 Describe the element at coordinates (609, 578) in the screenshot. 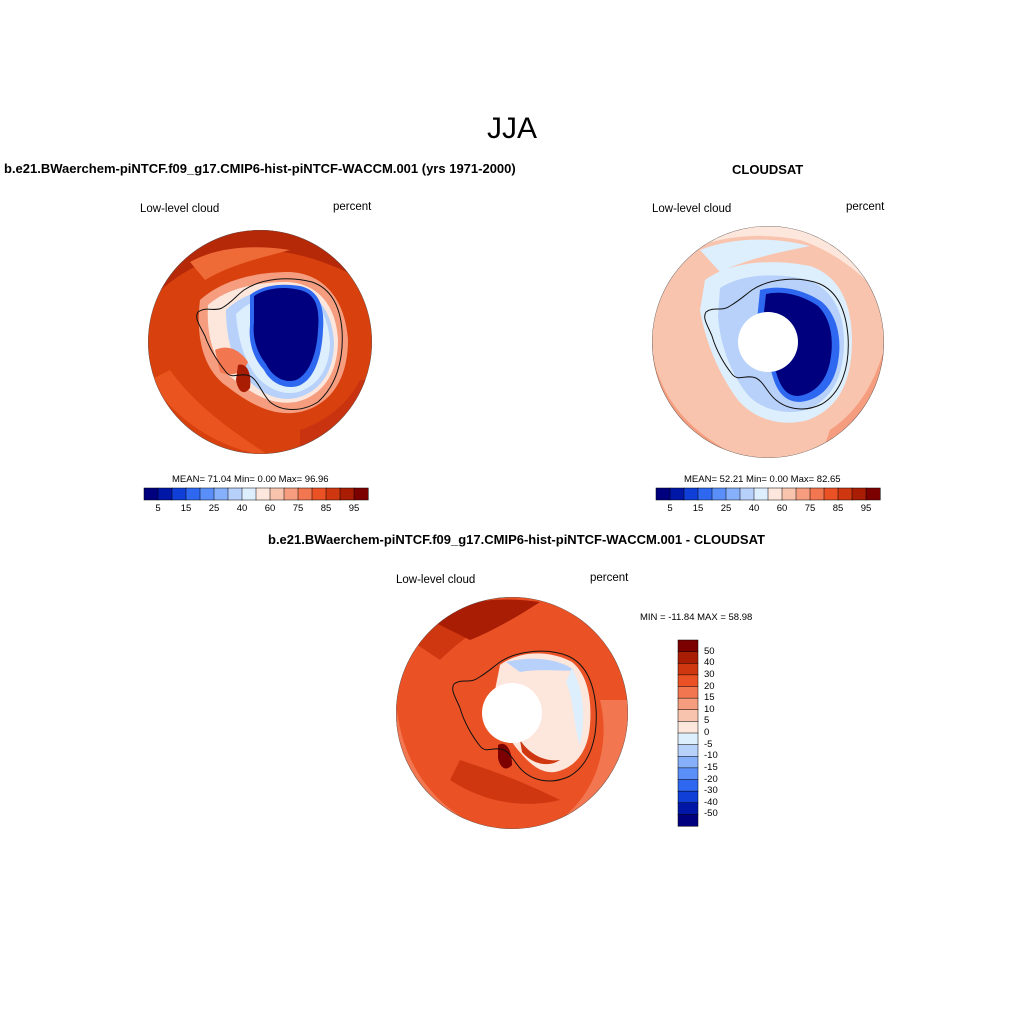

I see `diff-units-label: percent` at that location.